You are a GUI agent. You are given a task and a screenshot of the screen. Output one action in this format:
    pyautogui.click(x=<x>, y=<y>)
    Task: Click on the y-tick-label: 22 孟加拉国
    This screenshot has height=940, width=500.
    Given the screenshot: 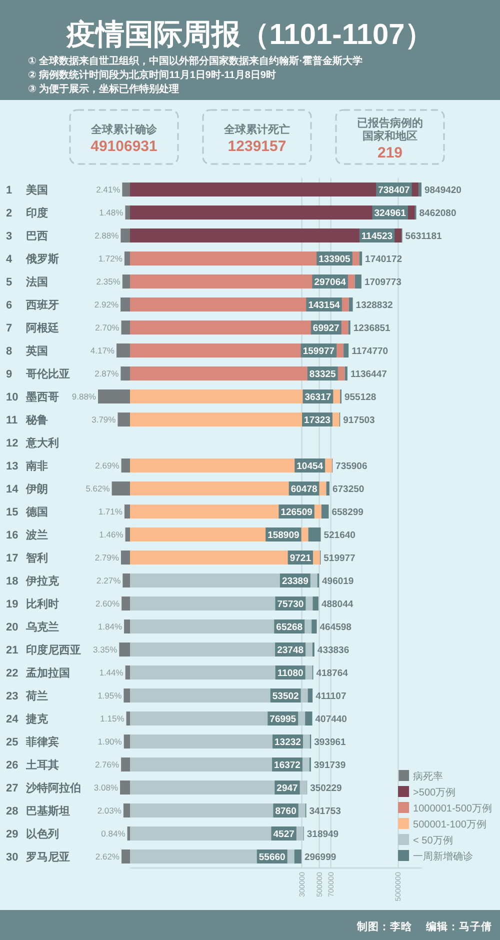 What is the action you would take?
    pyautogui.click(x=38, y=673)
    